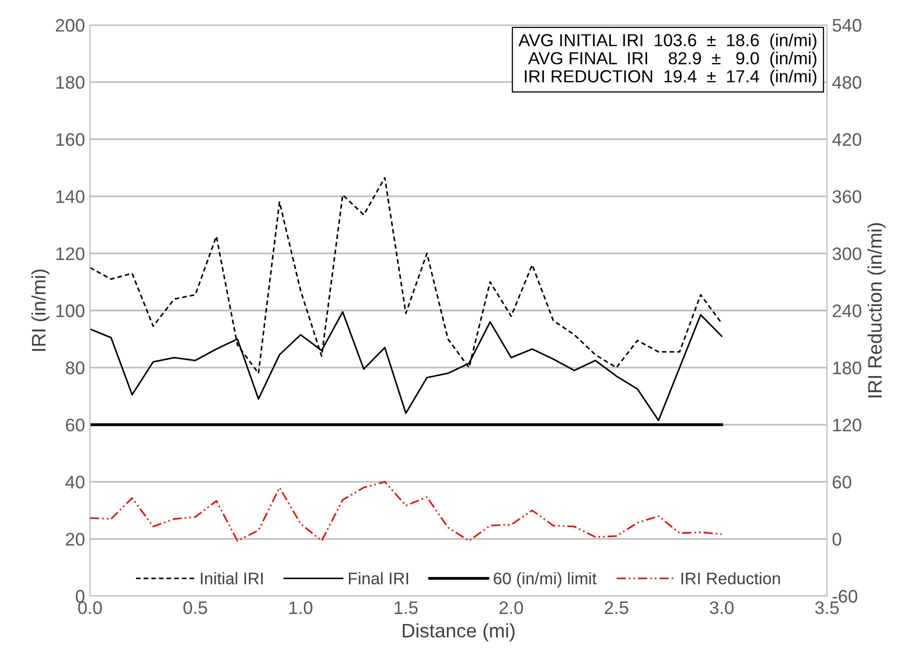 The width and height of the screenshot is (904, 662). Describe the element at coordinates (847, 139) in the screenshot. I see `y2-tick-label: 420` at that location.